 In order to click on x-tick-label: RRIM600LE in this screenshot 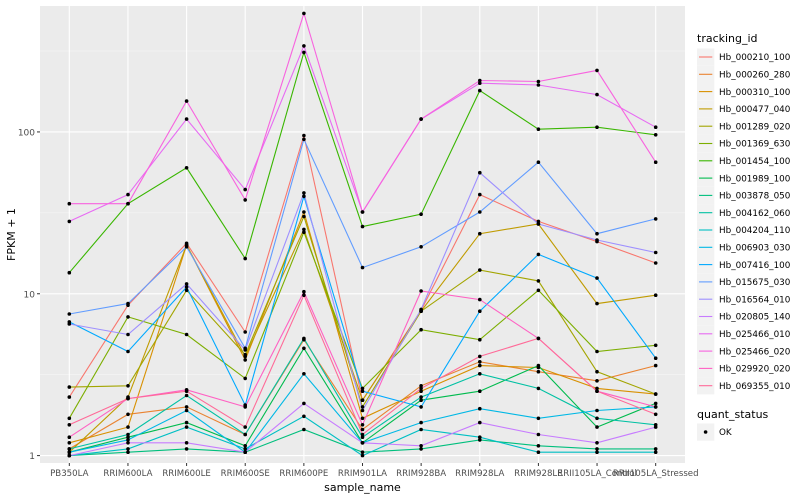, I will do `click(186, 474)`.